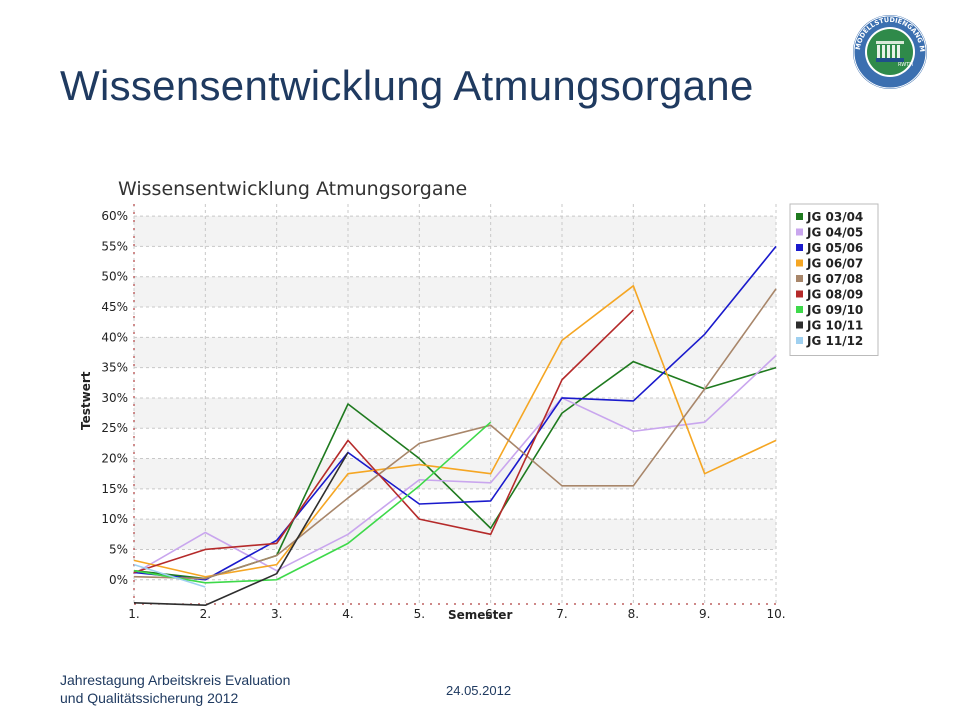 This screenshot has height=720, width=960. Describe the element at coordinates (834, 217) in the screenshot. I see `legend-item: JG 03/04` at that location.